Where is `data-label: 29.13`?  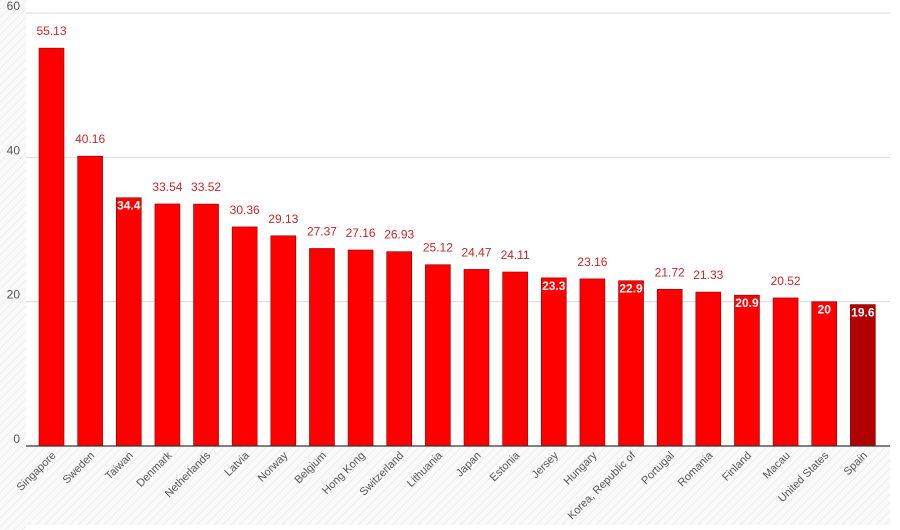
data-label: 29.13 is located at coordinates (283, 219).